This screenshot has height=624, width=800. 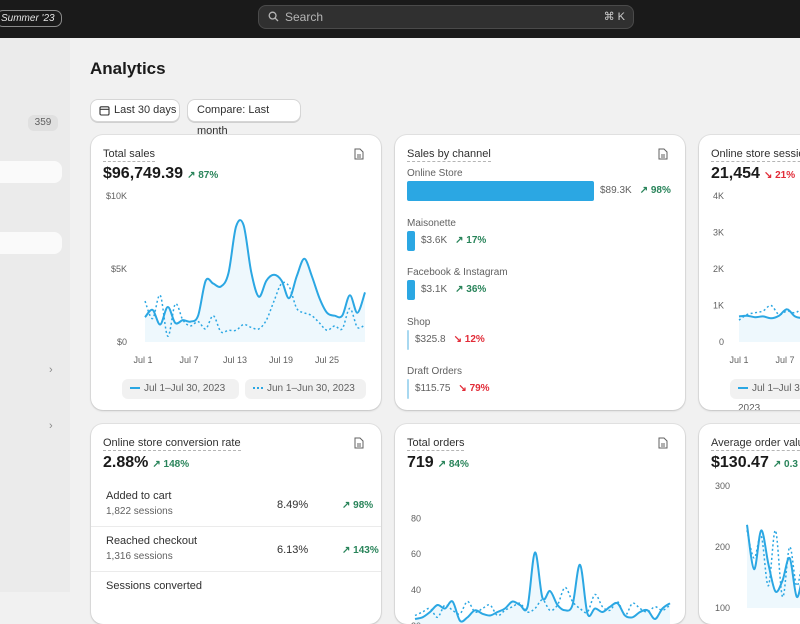 What do you see at coordinates (416, 590) in the screenshot?
I see `y-tick-label: 40` at bounding box center [416, 590].